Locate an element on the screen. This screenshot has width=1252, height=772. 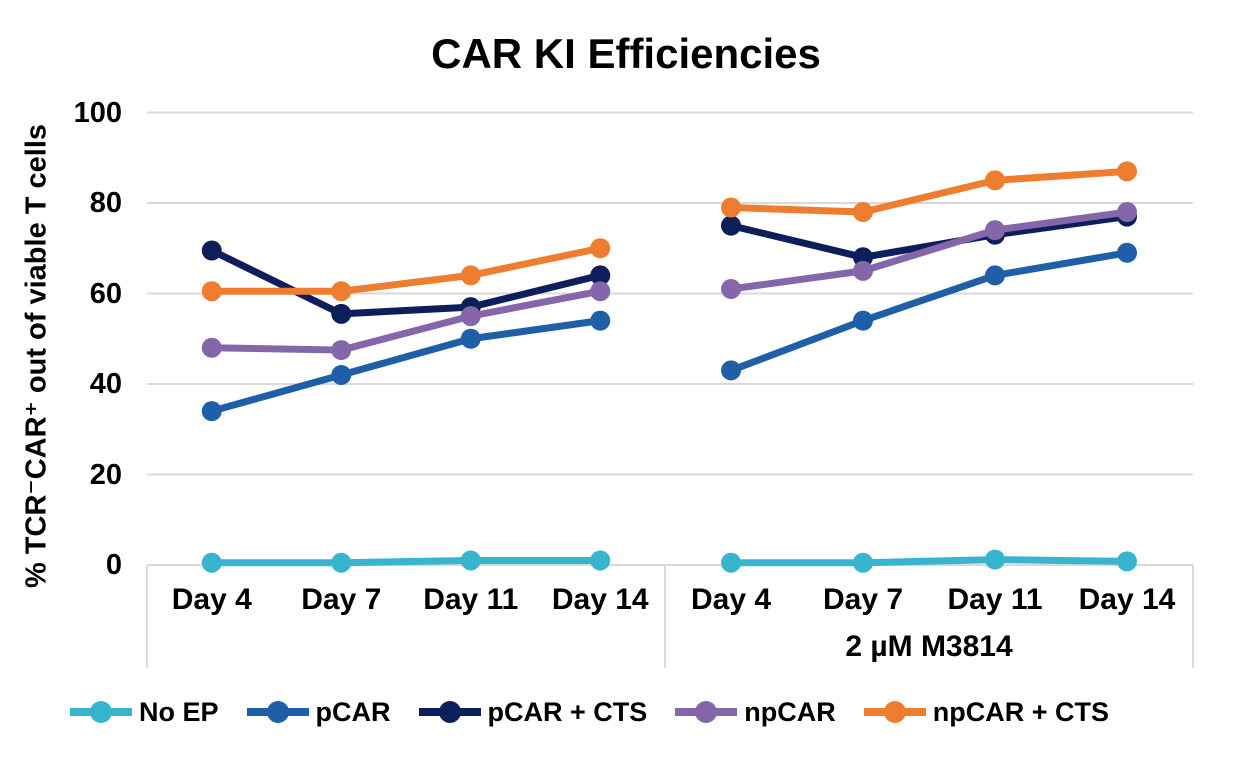
legend-label: pCAR is located at coordinates (353, 711).